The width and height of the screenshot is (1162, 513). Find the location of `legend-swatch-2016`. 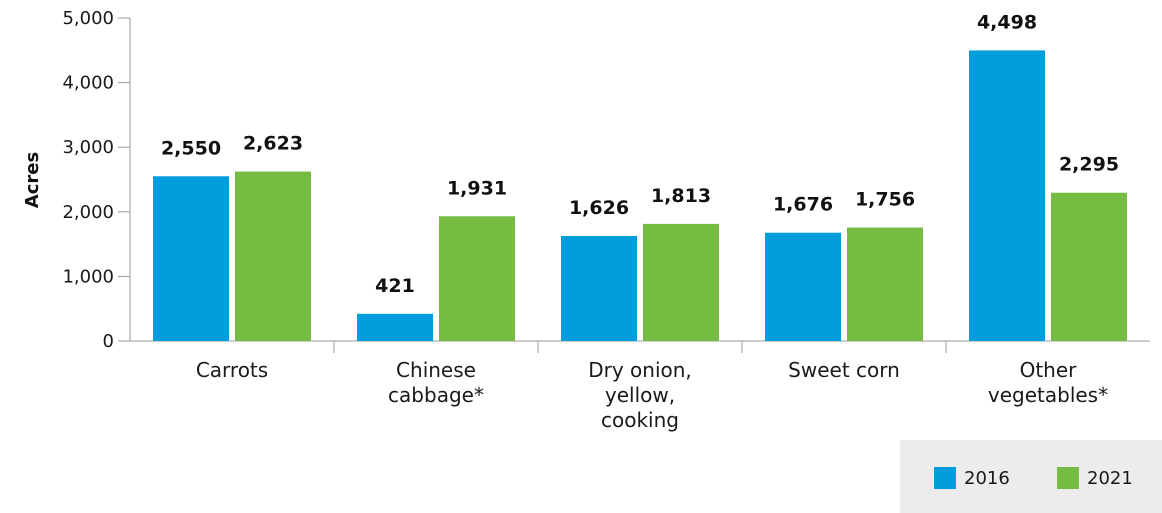

legend-swatch-2016 is located at coordinates (945, 478).